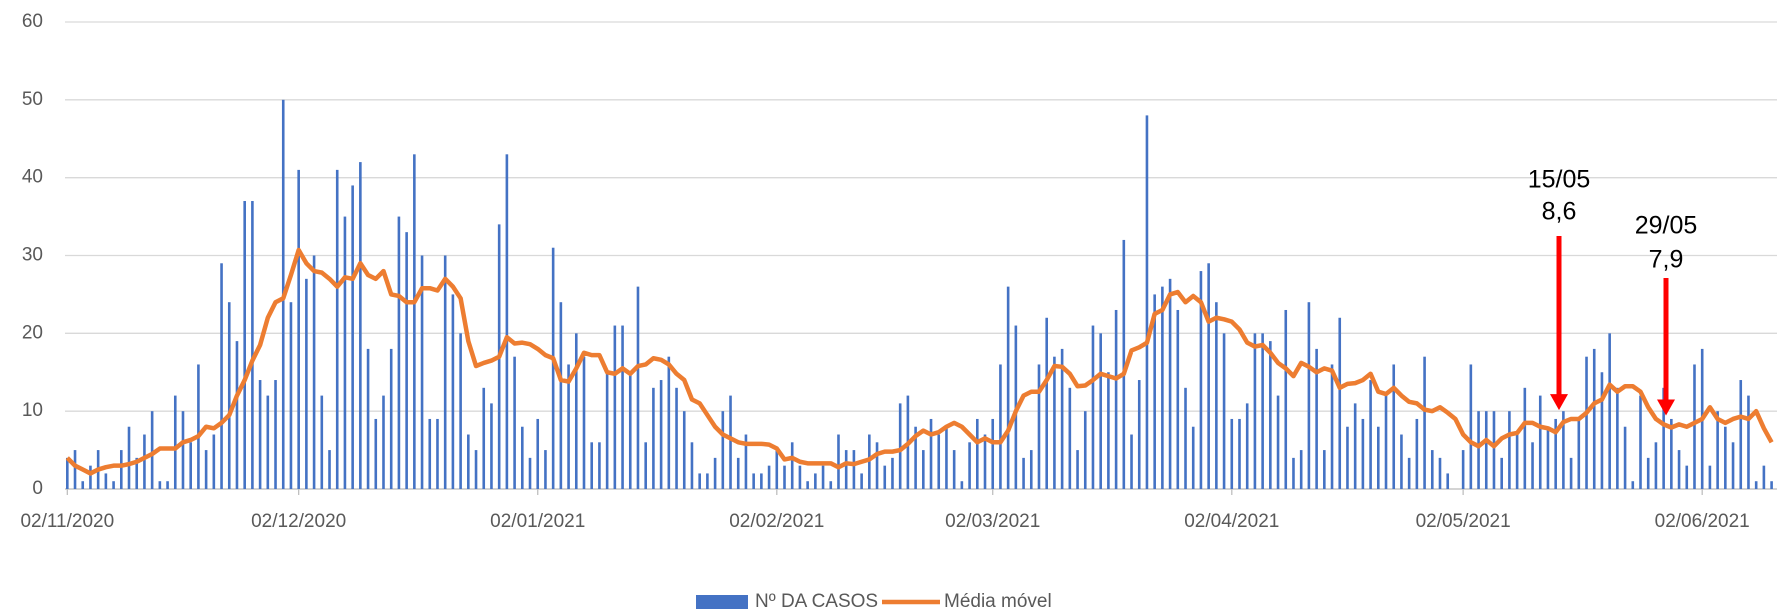 The image size is (1777, 611). Describe the element at coordinates (1559, 180) in the screenshot. I see `annotation-date: 15/05` at that location.